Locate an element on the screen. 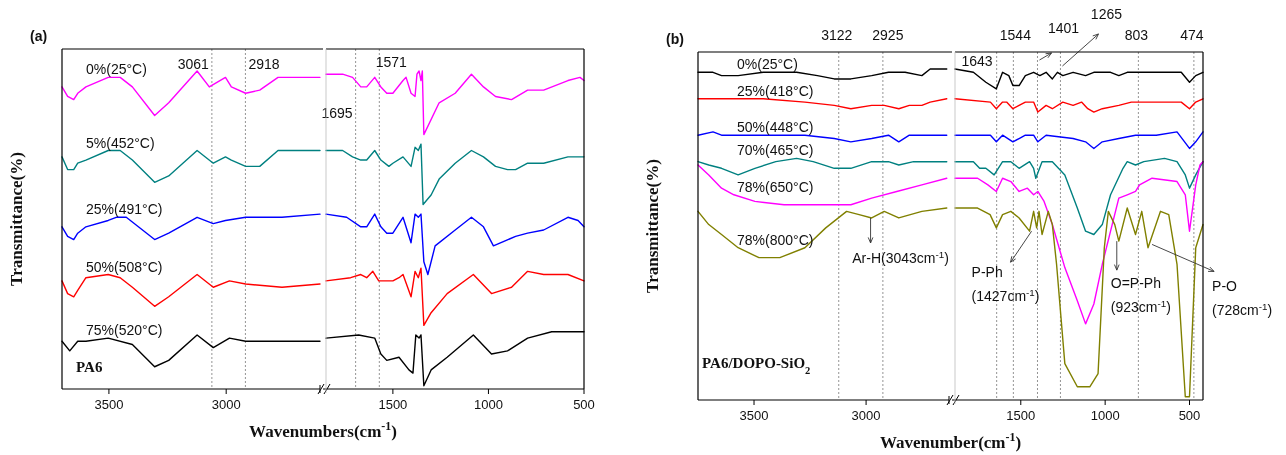  series-label: 78%(650°C) is located at coordinates (775, 186).